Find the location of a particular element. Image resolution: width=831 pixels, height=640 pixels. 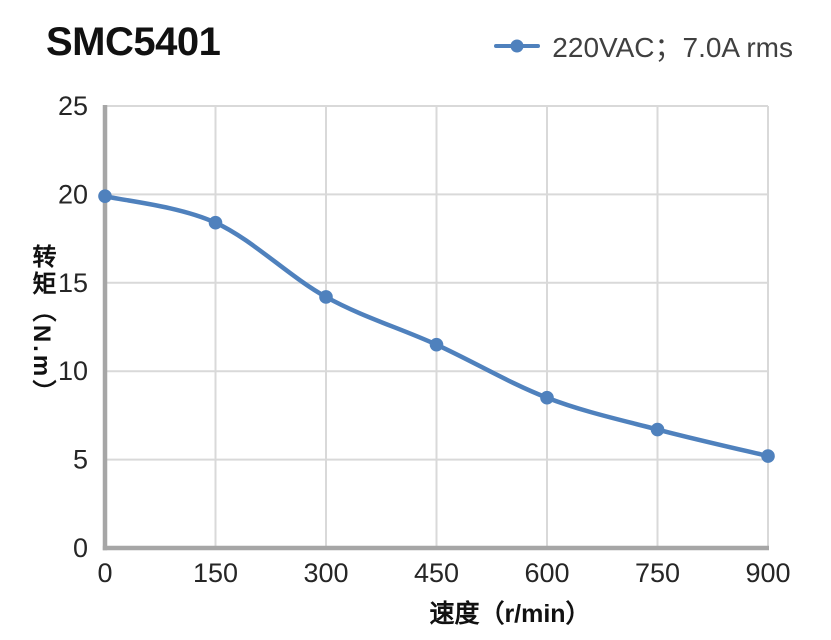

y-tick-label: 10 is located at coordinates (73, 371).